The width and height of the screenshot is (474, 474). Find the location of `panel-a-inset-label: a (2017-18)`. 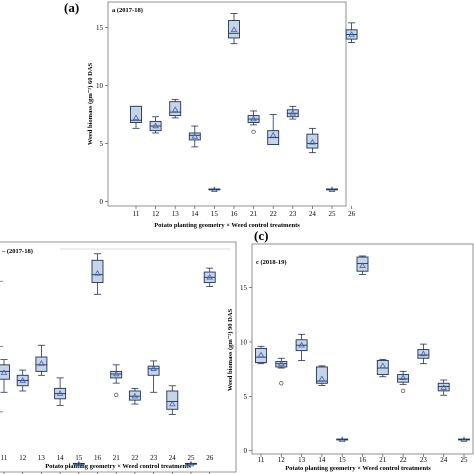

panel-a-inset-label: a (2017-18) is located at coordinates (127, 10).